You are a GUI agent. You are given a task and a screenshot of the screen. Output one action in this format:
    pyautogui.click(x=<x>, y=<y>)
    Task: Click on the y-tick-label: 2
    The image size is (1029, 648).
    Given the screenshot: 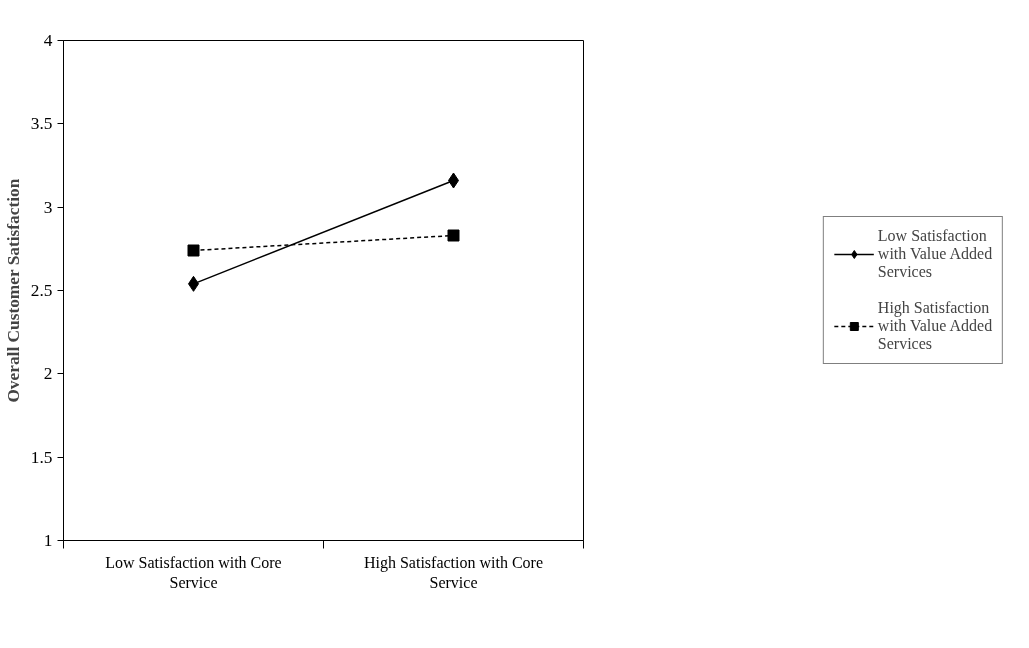 What is the action you would take?
    pyautogui.click(x=48, y=374)
    